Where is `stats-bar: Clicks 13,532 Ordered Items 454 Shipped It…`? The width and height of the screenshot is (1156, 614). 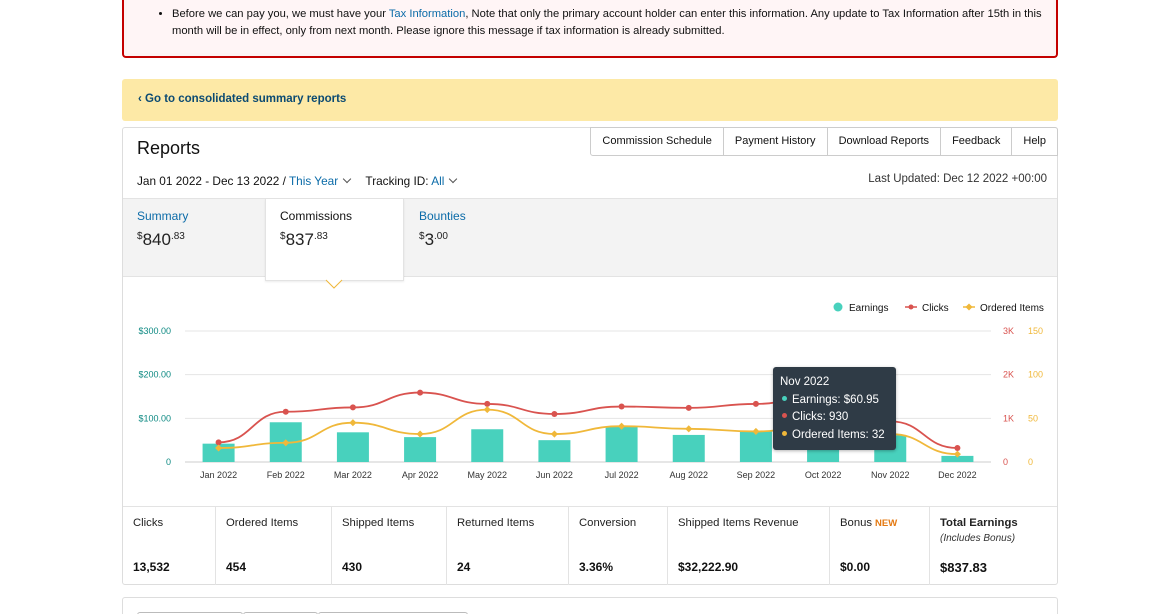 stats-bar: Clicks 13,532 Ordered Items 454 Shipped It… is located at coordinates (590, 545).